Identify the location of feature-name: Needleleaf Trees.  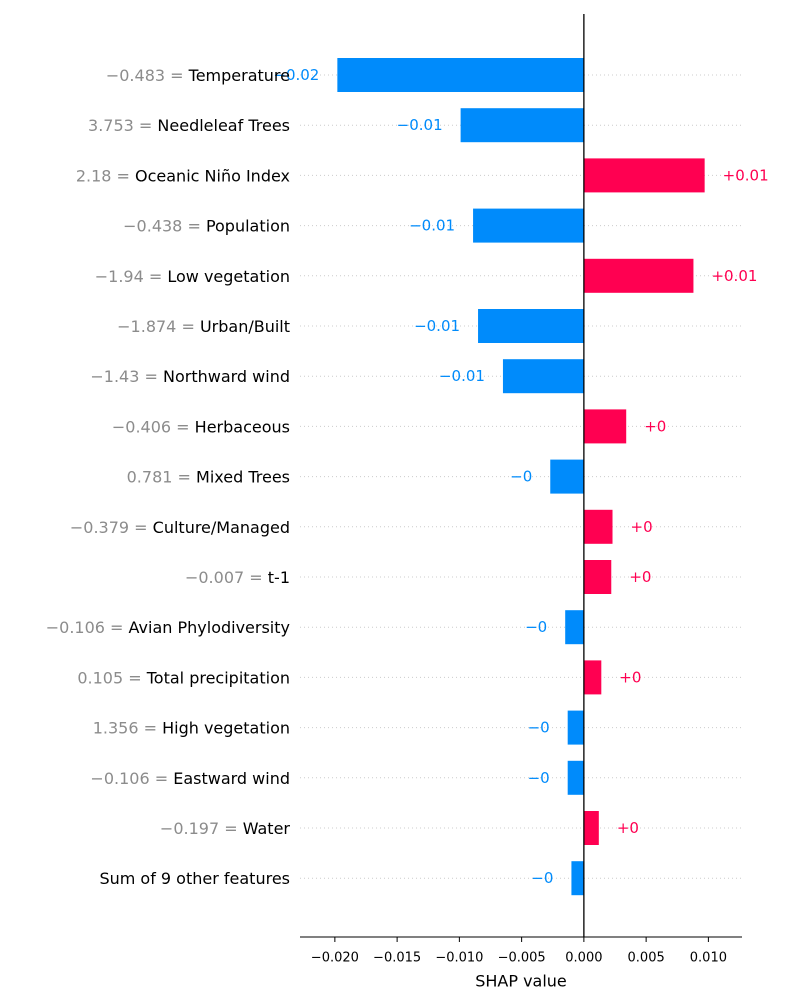
(223, 125).